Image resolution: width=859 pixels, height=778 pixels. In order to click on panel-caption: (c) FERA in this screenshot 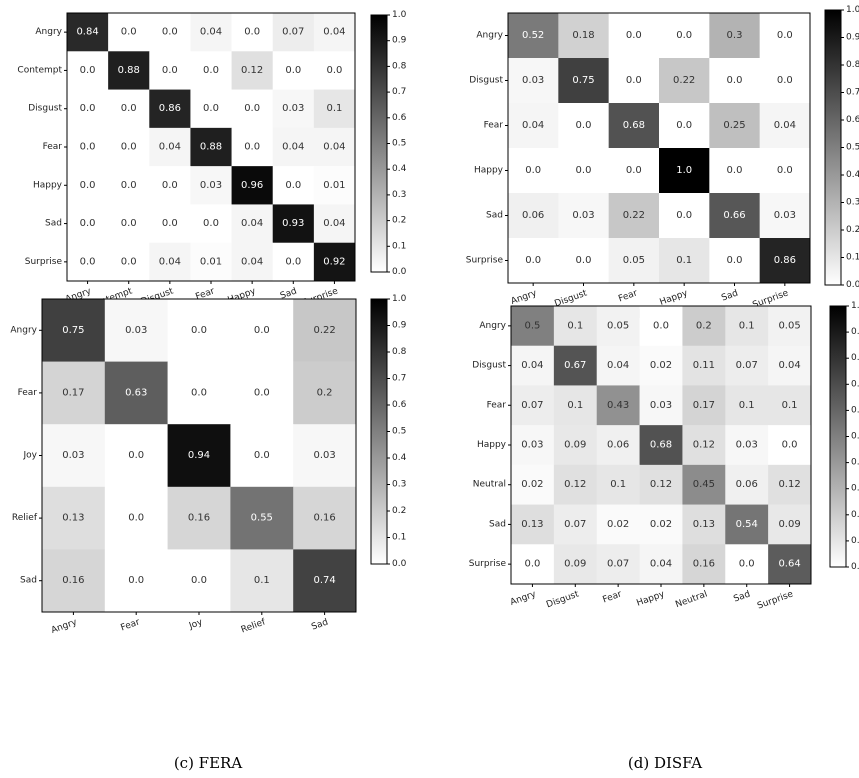, I will do `click(208, 763)`.